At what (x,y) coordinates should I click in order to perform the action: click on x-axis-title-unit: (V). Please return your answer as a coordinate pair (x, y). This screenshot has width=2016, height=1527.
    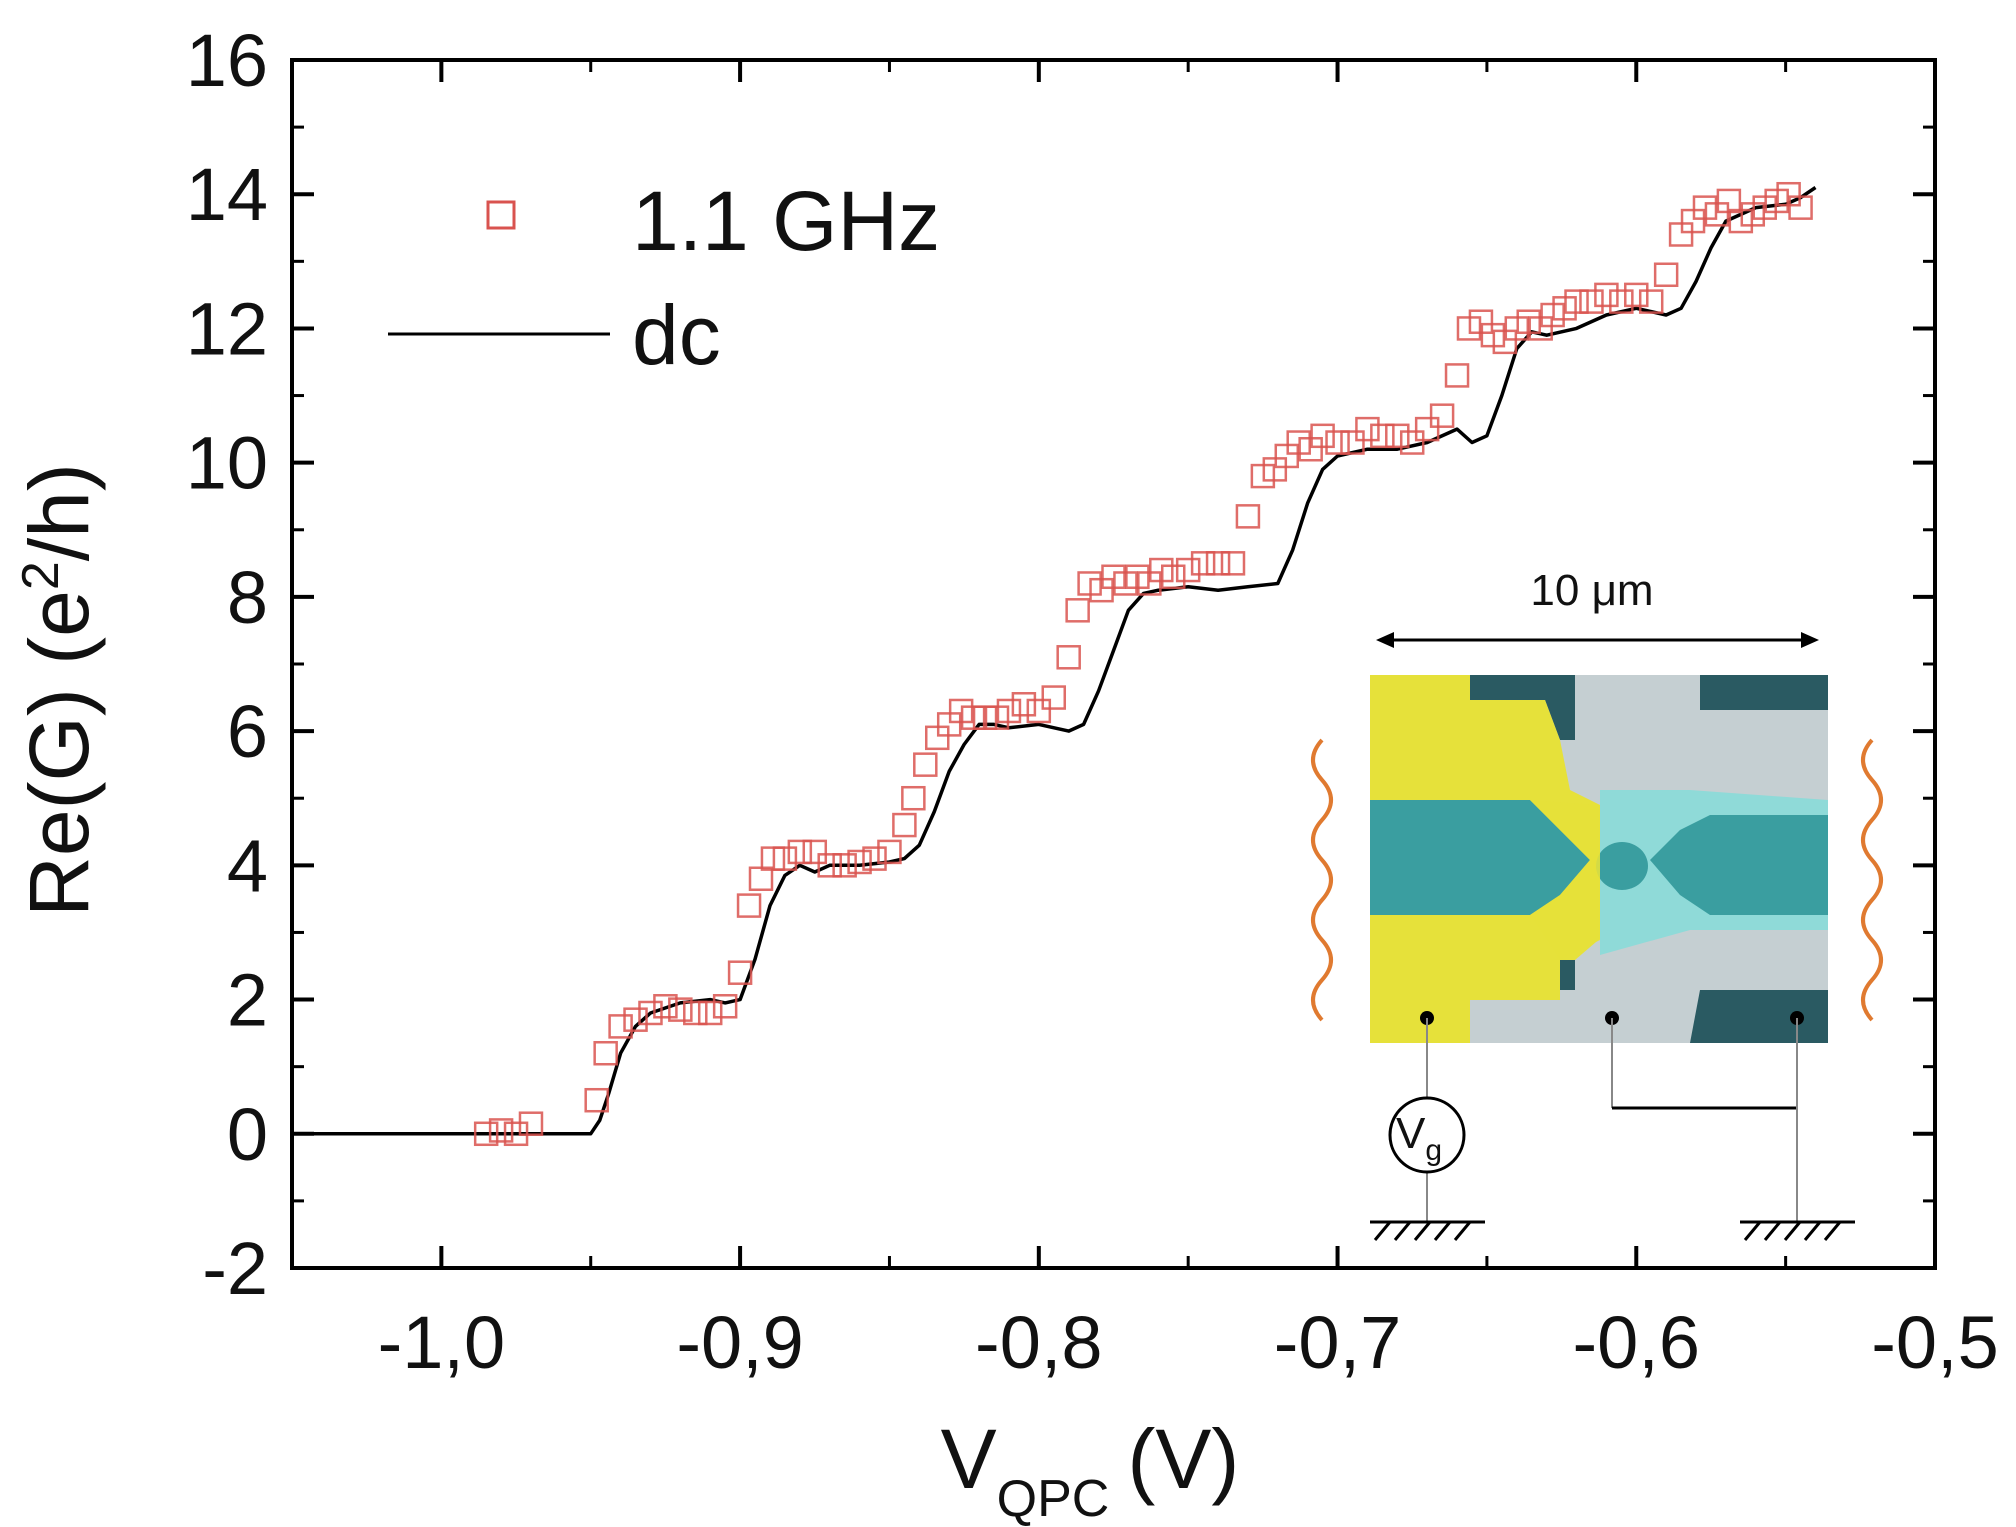
    Looking at the image, I should click on (1183, 1459).